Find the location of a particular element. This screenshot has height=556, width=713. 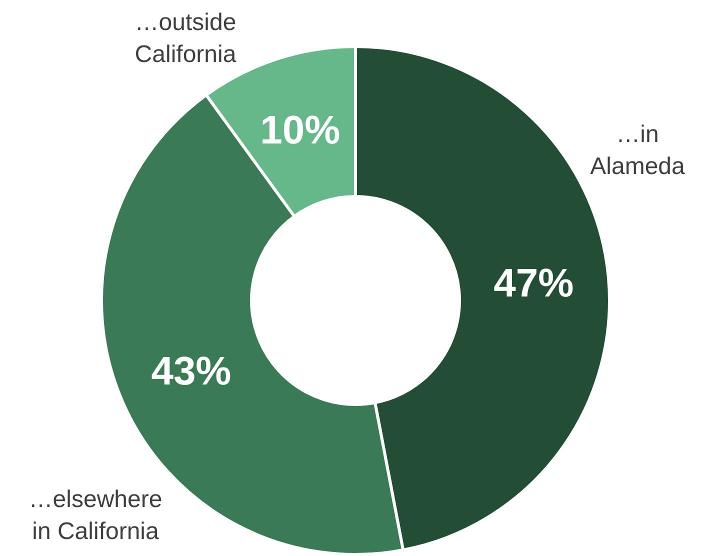

slice-label: …in Alameda is located at coordinates (638, 150).